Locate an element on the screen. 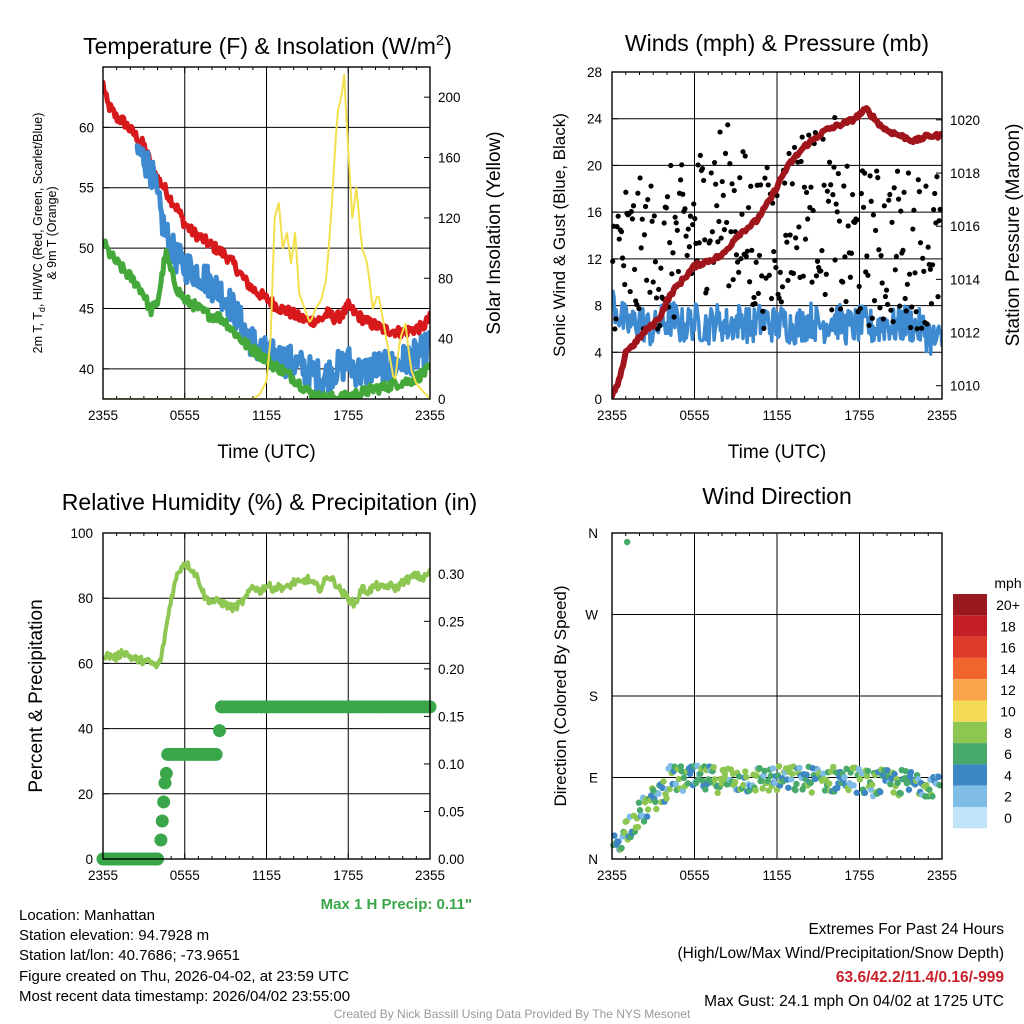 The width and height of the screenshot is (1024, 1024). y2-tick-label: 160 is located at coordinates (449, 158).